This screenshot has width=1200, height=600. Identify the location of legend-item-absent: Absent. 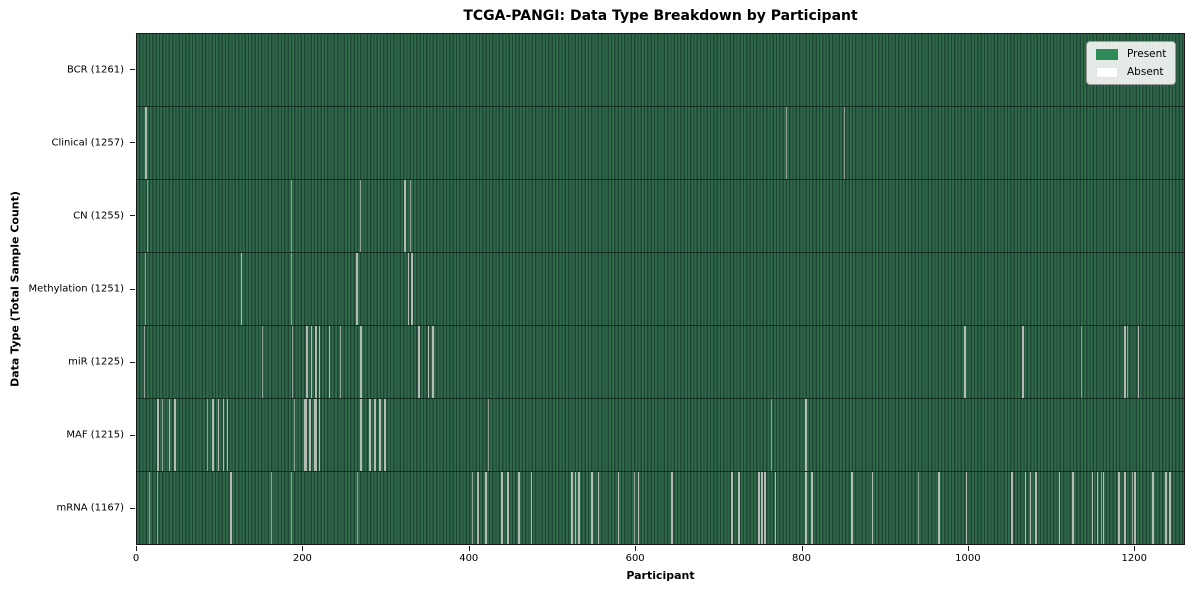
(1131, 72).